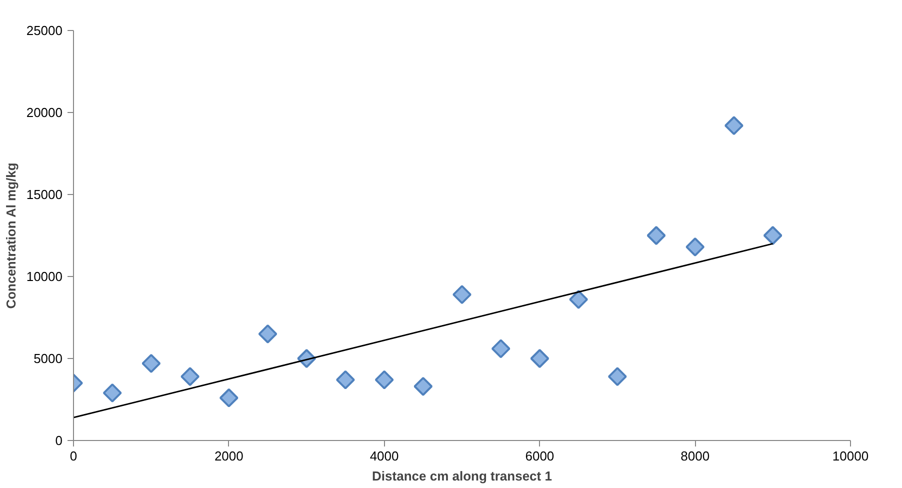 The height and width of the screenshot is (488, 902). Describe the element at coordinates (48, 358) in the screenshot. I see `y-tick-label: 5000` at that location.